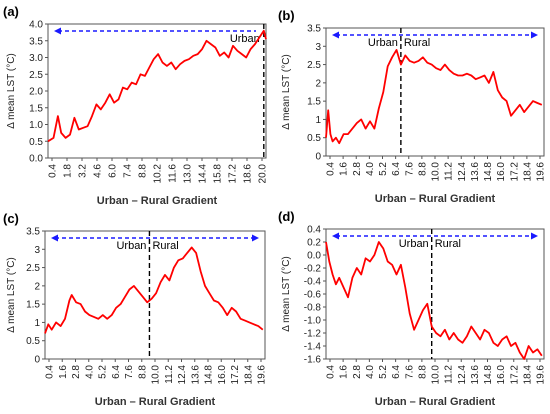  Describe the element at coordinates (313, 308) in the screenshot. I see `y-tick-label: -0.8` at that location.